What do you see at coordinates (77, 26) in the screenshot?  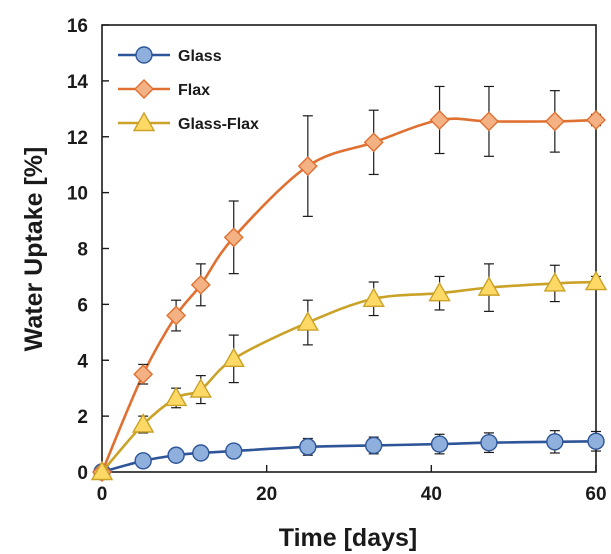 I see `y-tick-label: 16` at bounding box center [77, 26].